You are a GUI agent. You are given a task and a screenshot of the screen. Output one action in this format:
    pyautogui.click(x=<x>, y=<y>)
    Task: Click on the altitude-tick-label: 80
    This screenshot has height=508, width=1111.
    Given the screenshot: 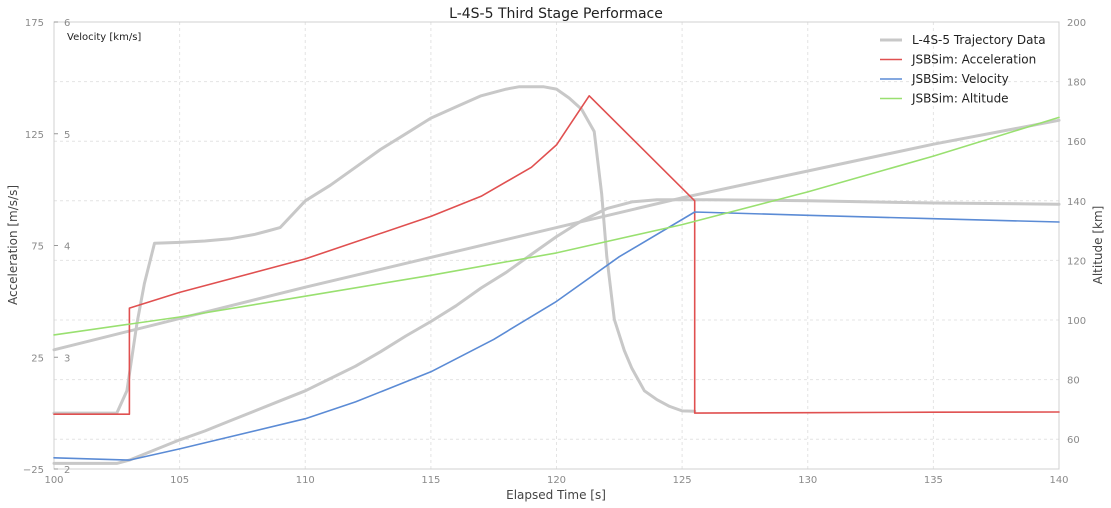 What is the action you would take?
    pyautogui.click(x=1073, y=381)
    